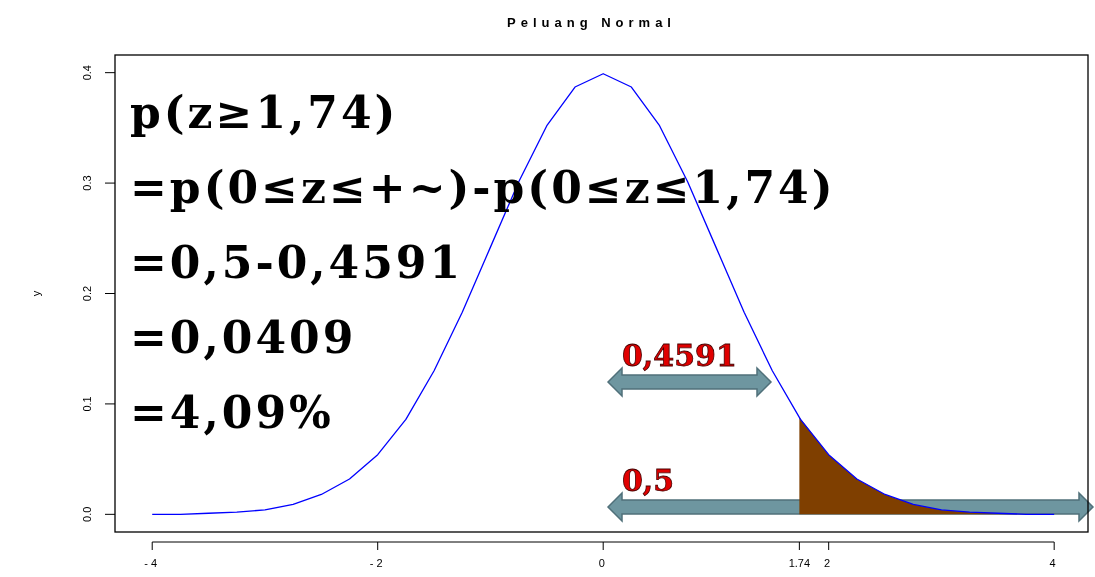 Image resolution: width=1095 pixels, height=577 pixels. Describe the element at coordinates (152, 562) in the screenshot. I see `x-tick-label: -4` at that location.